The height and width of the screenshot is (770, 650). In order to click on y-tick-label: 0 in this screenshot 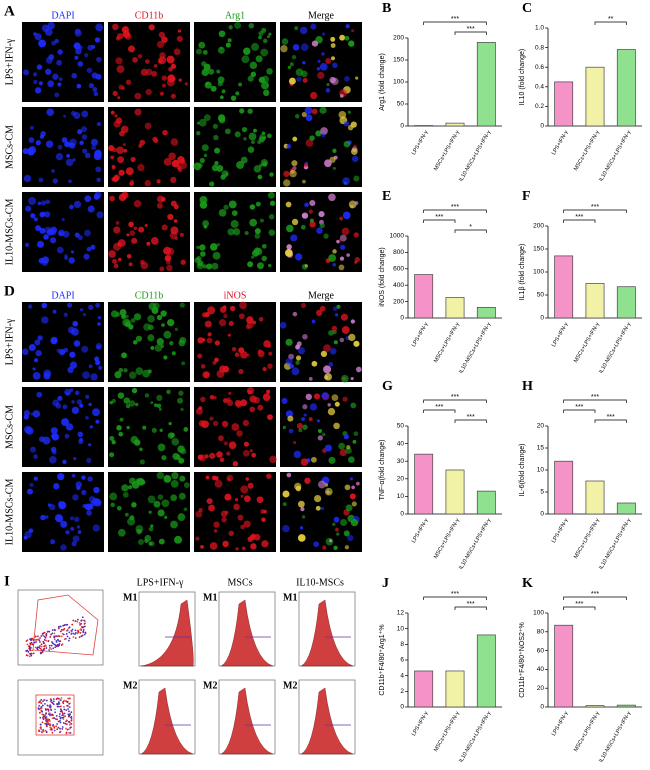, I will do `click(402, 318)`.